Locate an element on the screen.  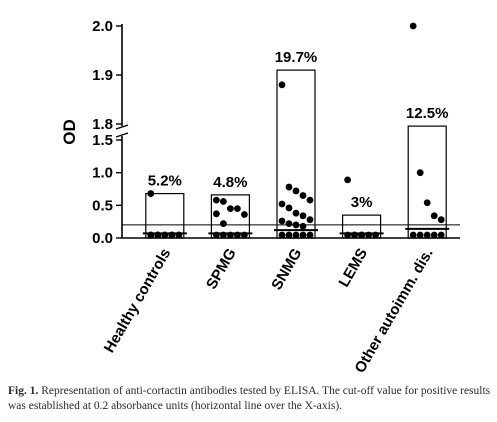
percent-label: 12.5% is located at coordinates (427, 113).